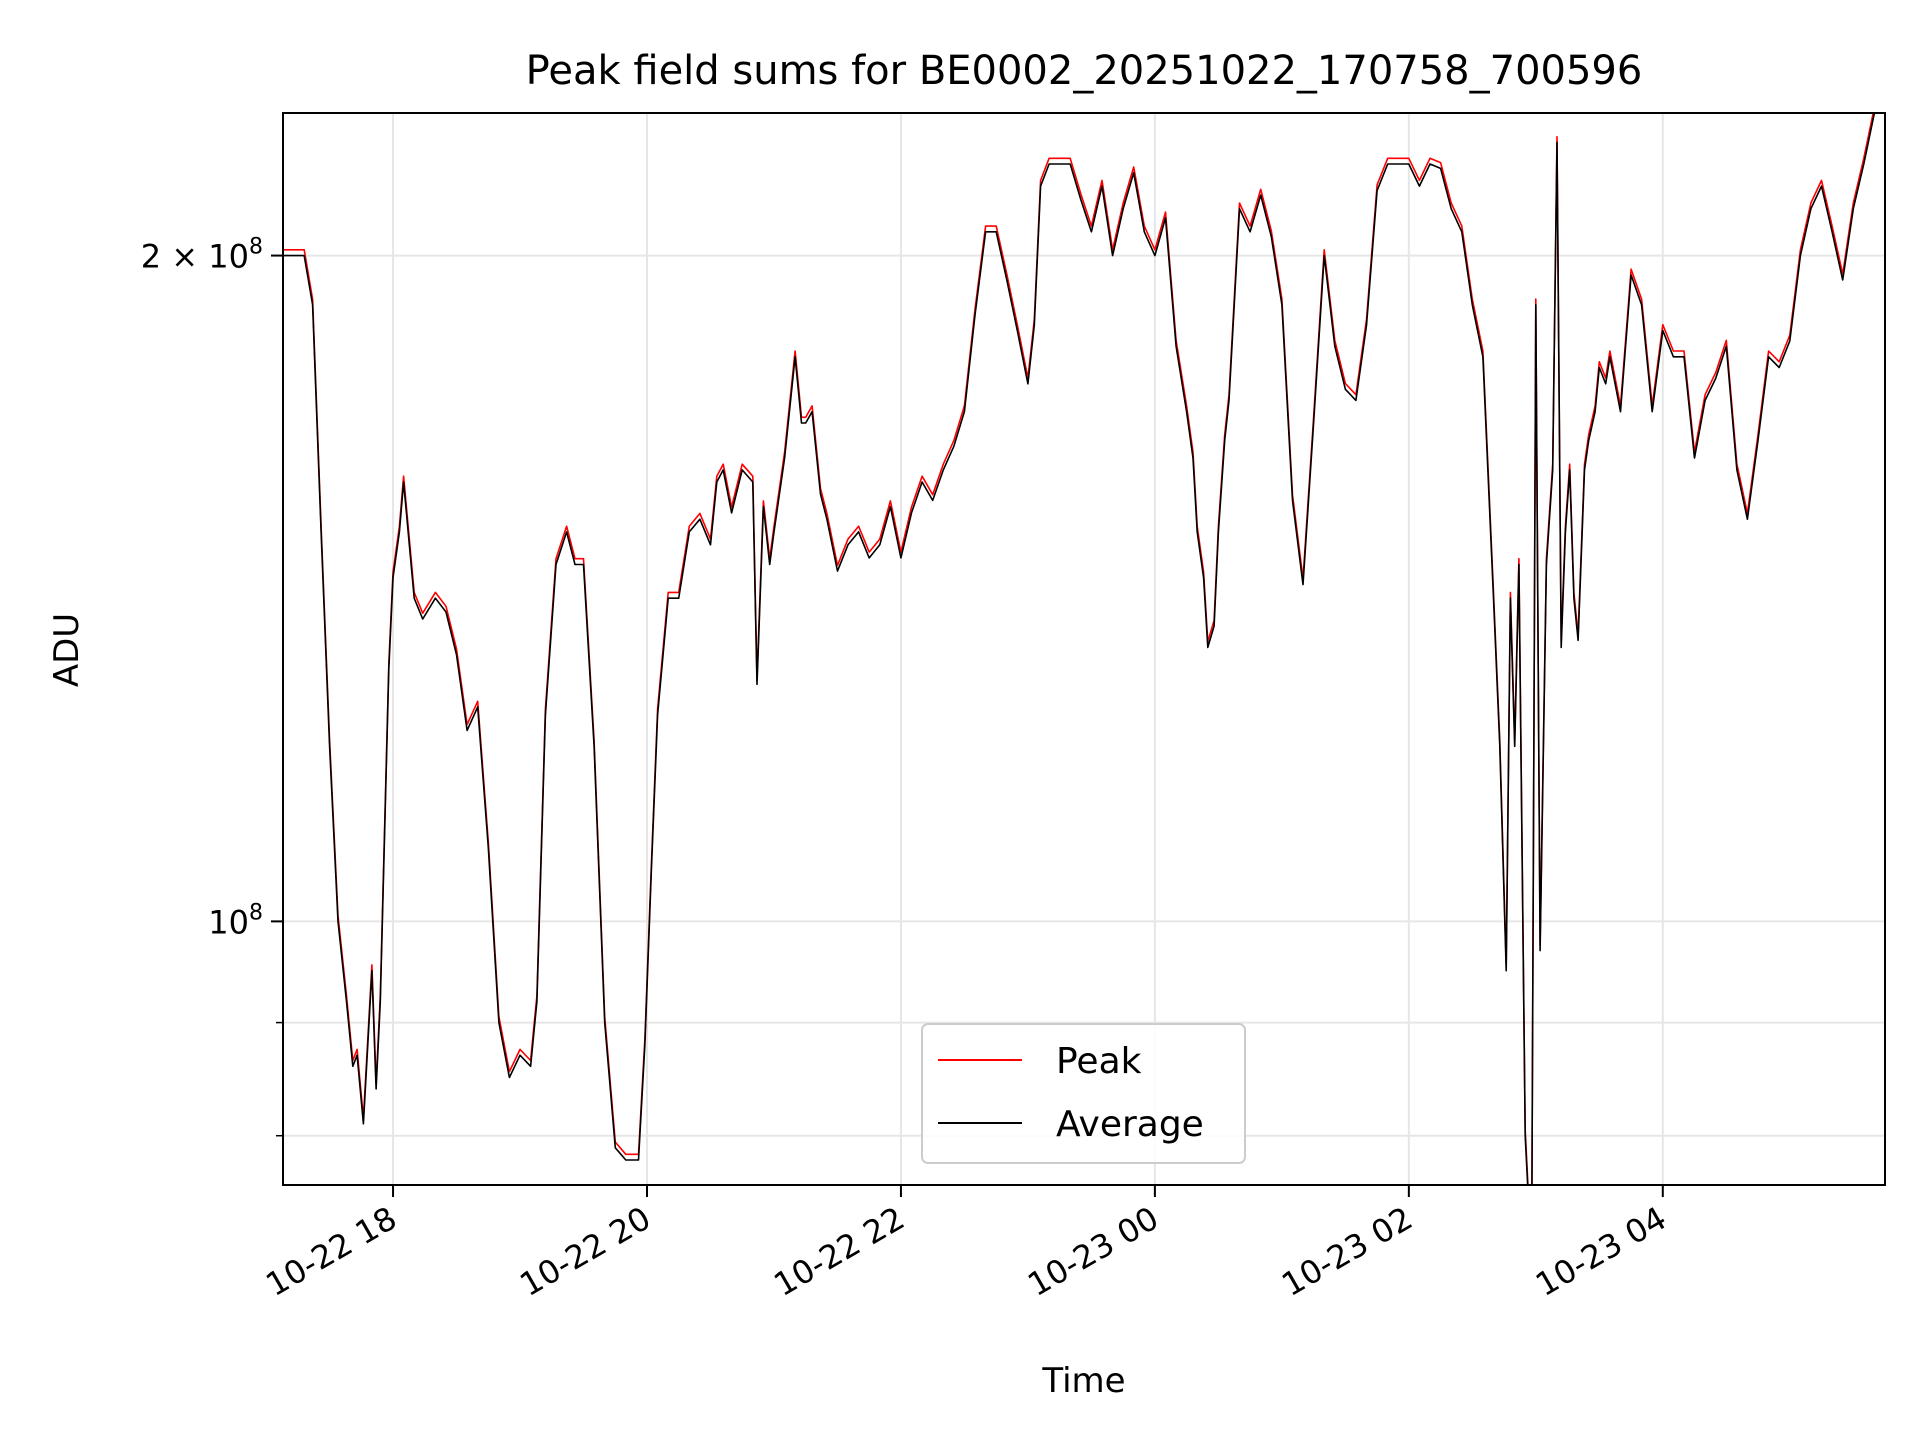 This screenshot has width=1920, height=1440. I want to click on y-axis-title: ADU, so click(67, 650).